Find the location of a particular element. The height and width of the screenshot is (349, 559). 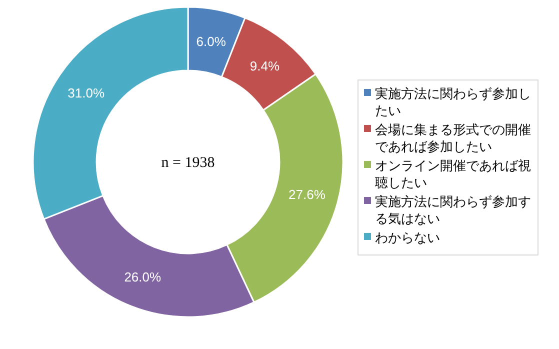

legend-label: 実施方法に関わらず参加する気はない is located at coordinates (453, 210).